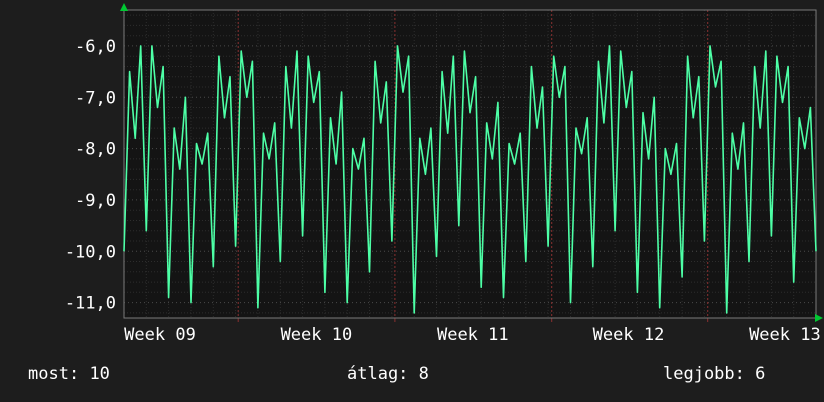  I want to click on y-tick-label: -8,0, so click(95, 150).